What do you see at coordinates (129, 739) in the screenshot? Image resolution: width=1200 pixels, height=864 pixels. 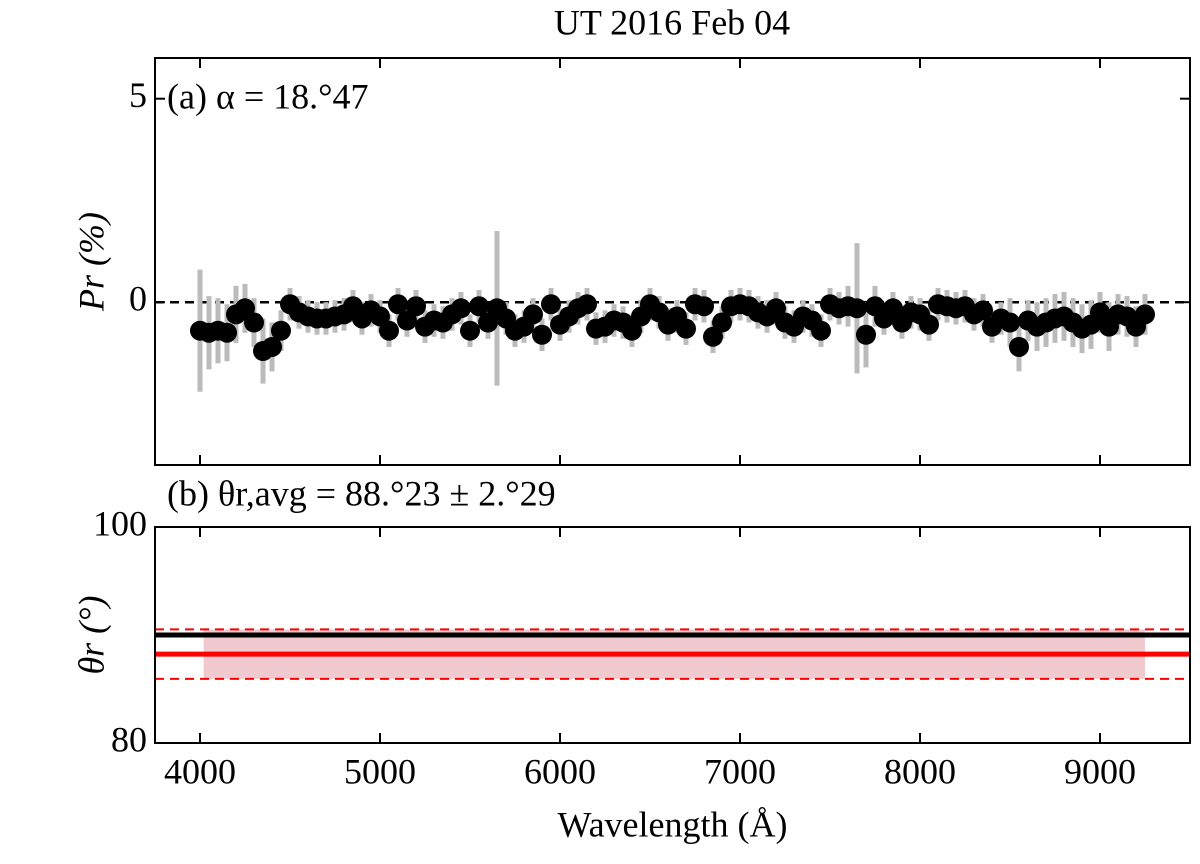 I see `y-tick-label: 80` at bounding box center [129, 739].